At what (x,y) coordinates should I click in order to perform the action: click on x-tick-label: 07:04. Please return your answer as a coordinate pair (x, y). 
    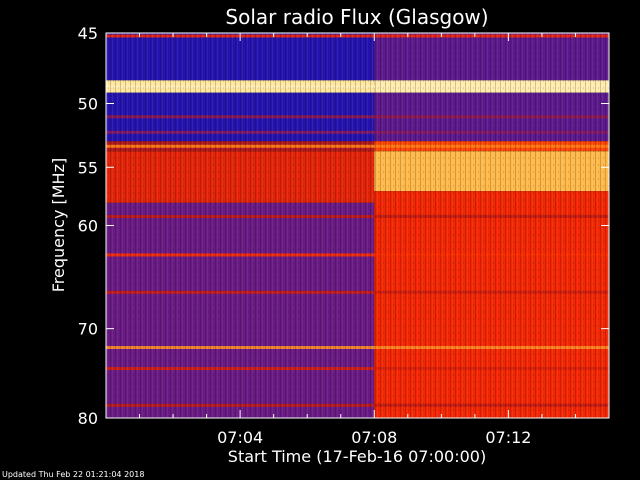
    Looking at the image, I should click on (240, 437).